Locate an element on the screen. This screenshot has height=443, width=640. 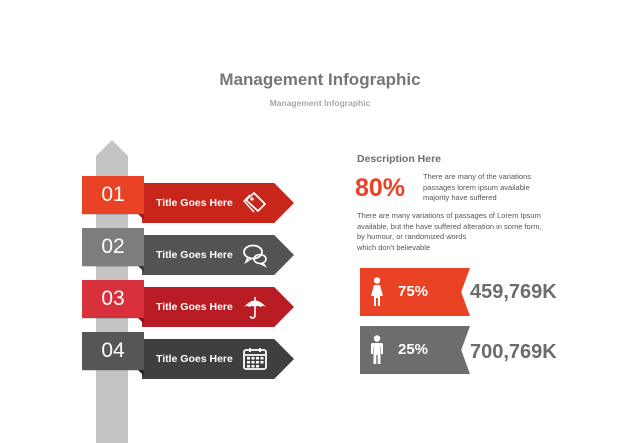
umbrella-icon is located at coordinates (255, 308).